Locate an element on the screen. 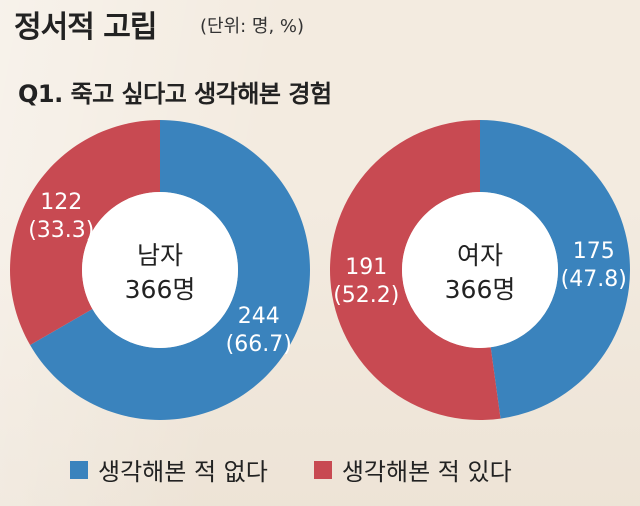 This screenshot has height=506, width=640. slice-male-yes-count: 122 is located at coordinates (61, 202).